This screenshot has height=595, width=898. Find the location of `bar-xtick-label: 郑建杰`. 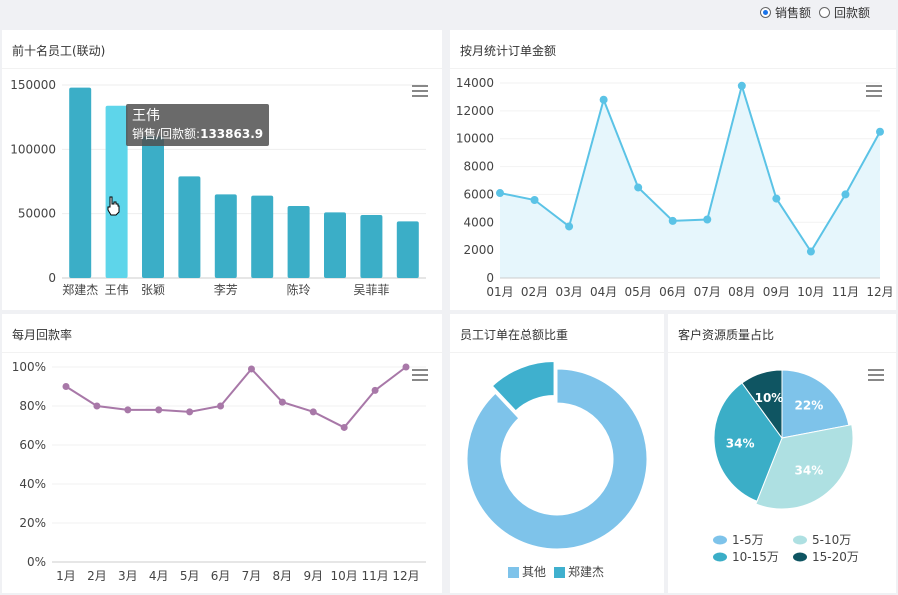

bar-xtick-label: 郑建杰 is located at coordinates (80, 289).